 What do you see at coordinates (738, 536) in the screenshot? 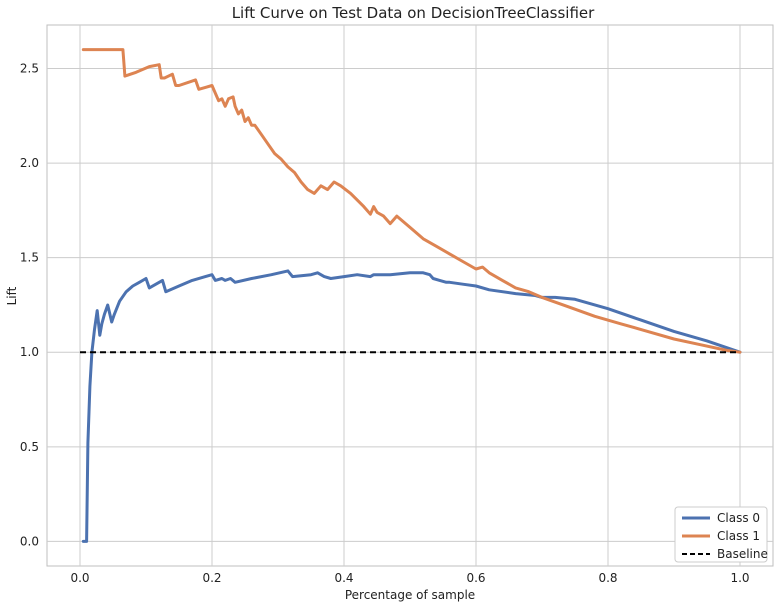
I see `legend-label-class-1: Class 1` at bounding box center [738, 536].